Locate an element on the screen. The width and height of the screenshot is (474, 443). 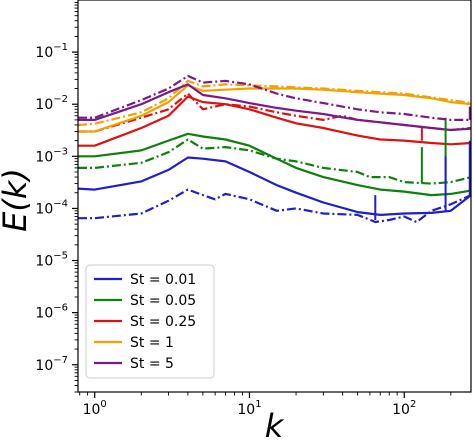
y-axis-label: E(k) is located at coordinates (17, 200).